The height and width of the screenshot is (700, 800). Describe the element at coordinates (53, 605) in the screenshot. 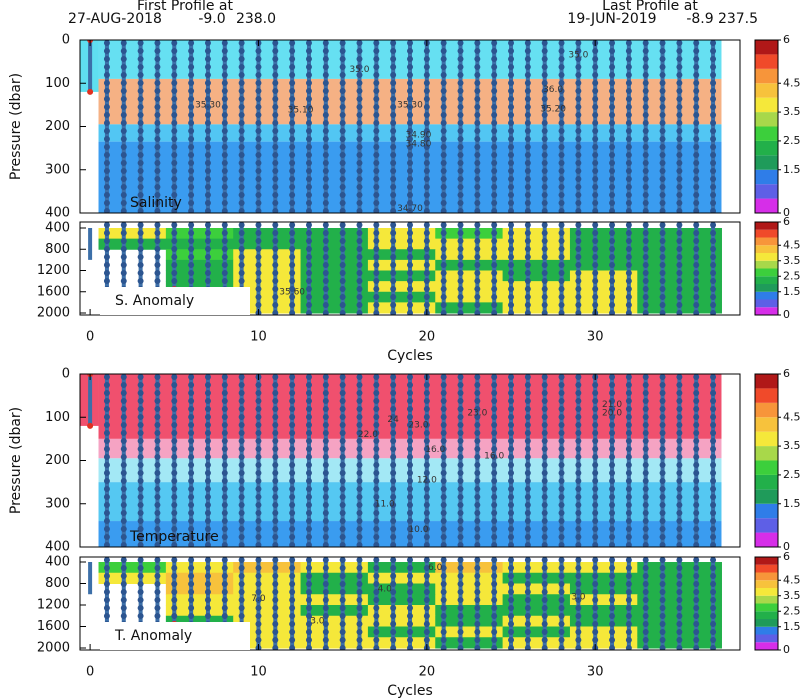

I see `y-tick-label: 1200` at that location.